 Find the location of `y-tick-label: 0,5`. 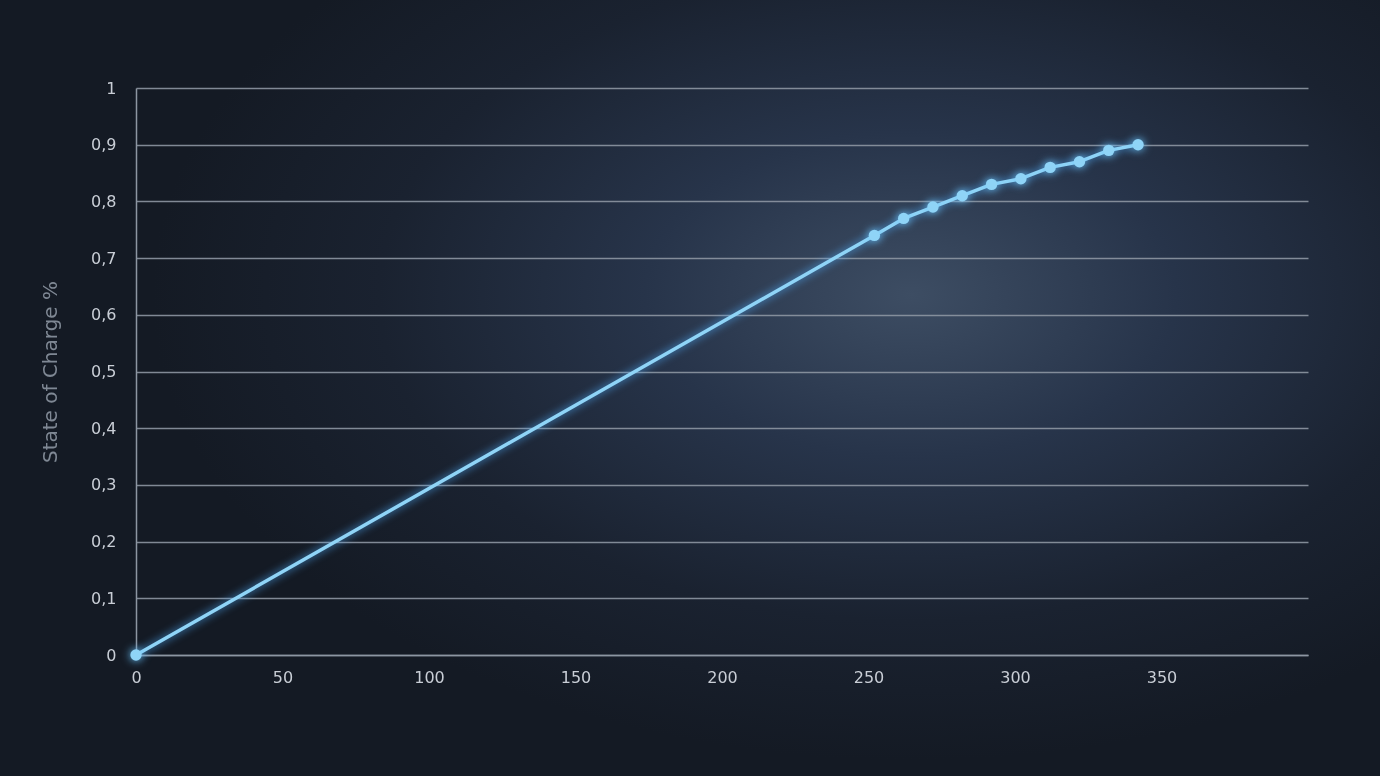

y-tick-label: 0,5 is located at coordinates (104, 371).